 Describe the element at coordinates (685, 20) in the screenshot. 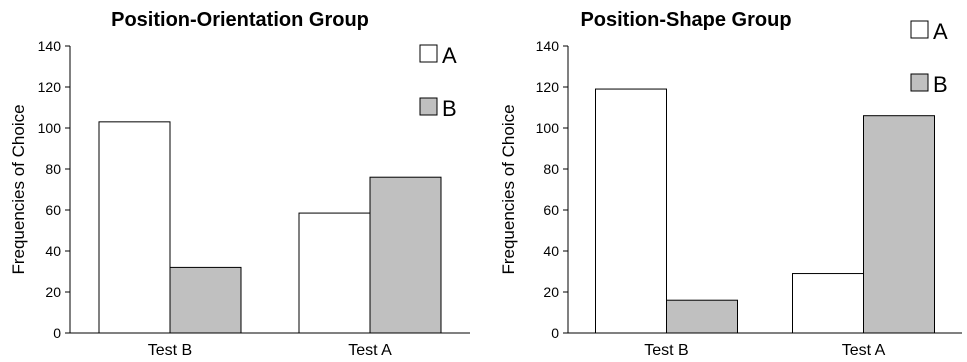

I see `chart-title: Position-Shape Group` at that location.